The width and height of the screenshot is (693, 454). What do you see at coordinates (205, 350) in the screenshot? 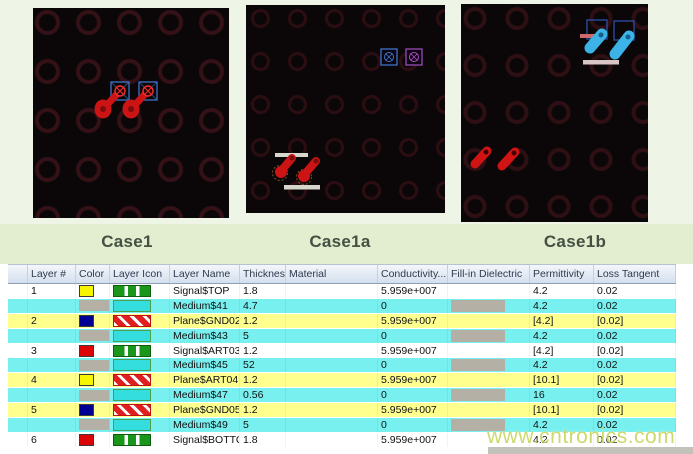
I see `layer-name-cell: Signal$ART03` at bounding box center [205, 350].